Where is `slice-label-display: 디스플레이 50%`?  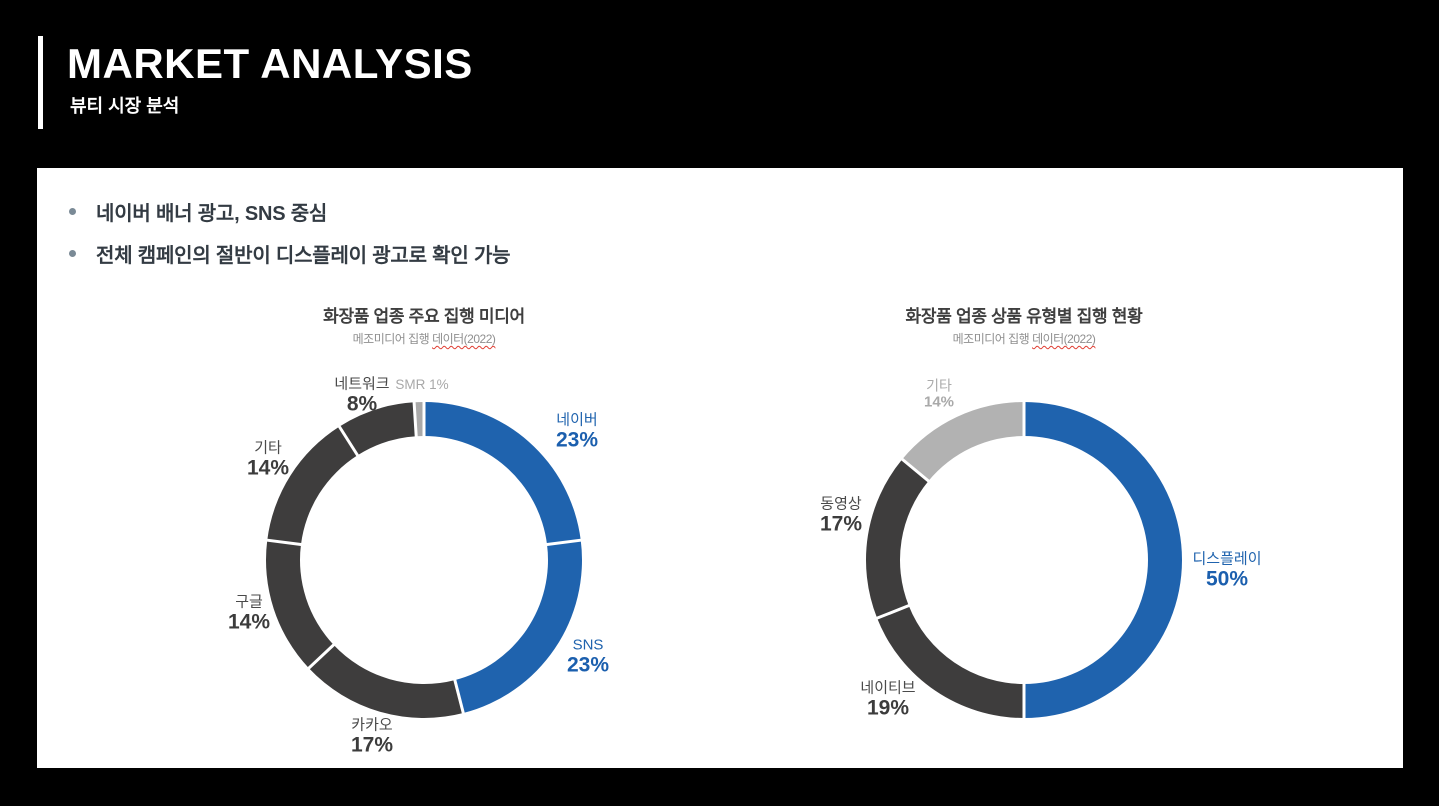 slice-label-display: 디스플레이 50% is located at coordinates (1226, 570).